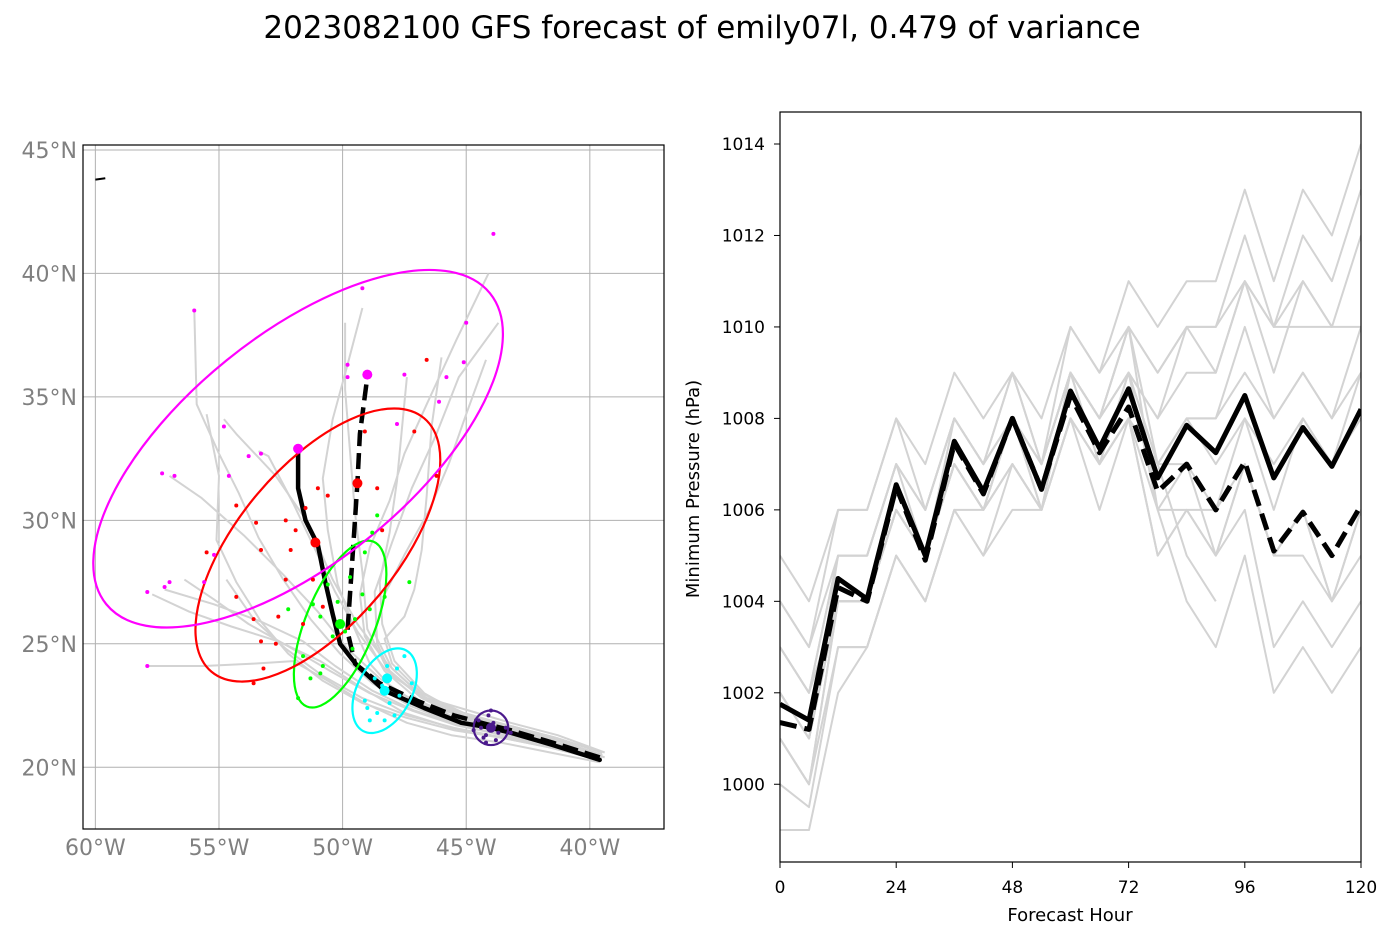 The width and height of the screenshot is (1396, 941). What do you see at coordinates (751, 465) in the screenshot?
I see `pressure-y-axis: 1000 1002 1004 1006 1008 1010 1012 1014` at bounding box center [751, 465].